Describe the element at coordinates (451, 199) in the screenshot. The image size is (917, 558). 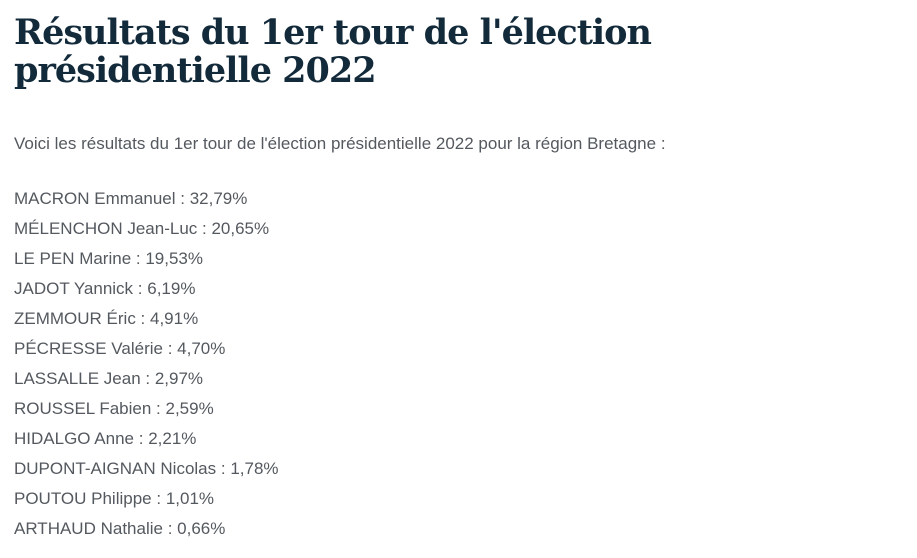
I see `result-row: MACRON Emmanuel : 32,79%` at that location.